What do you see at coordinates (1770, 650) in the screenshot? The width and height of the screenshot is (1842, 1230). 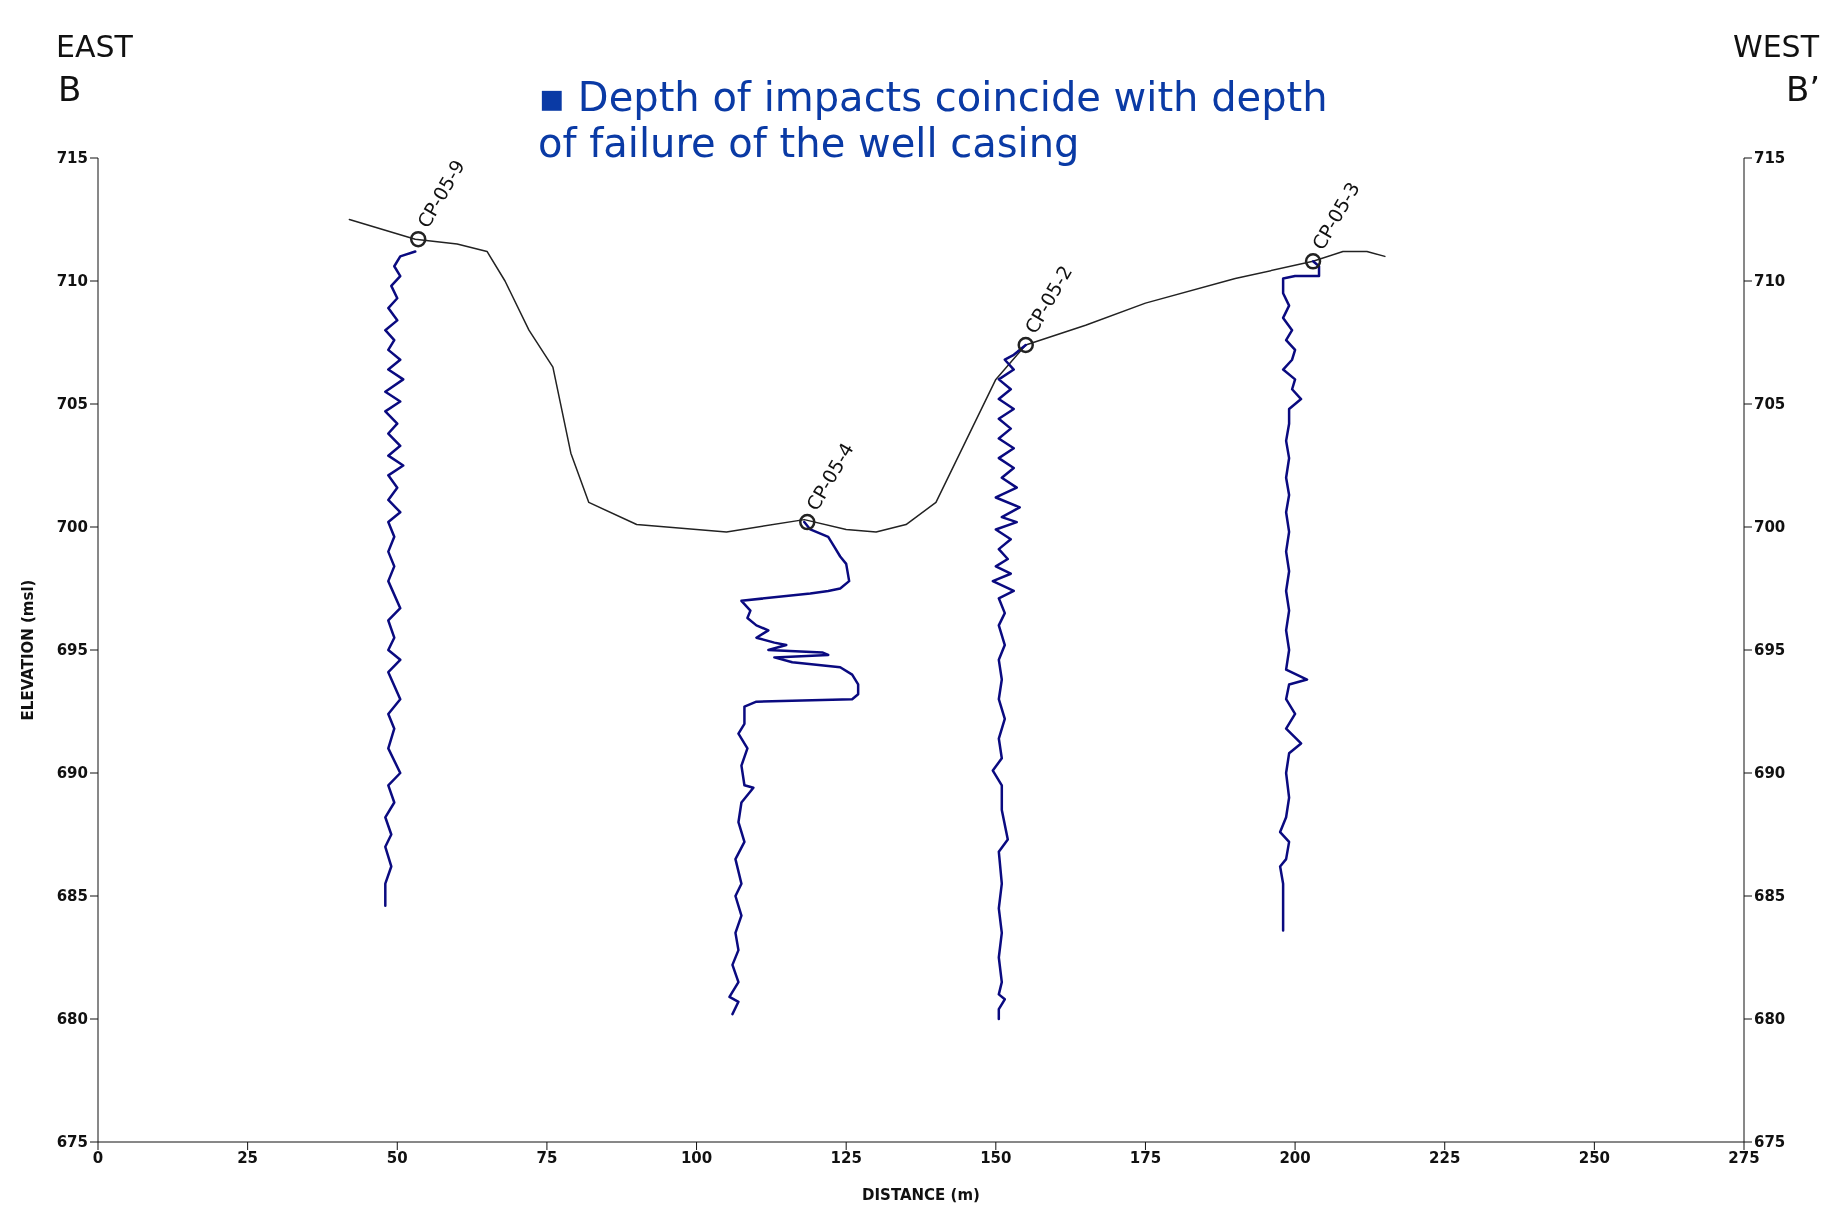 I see `y2-tick-label: 695` at bounding box center [1770, 650].